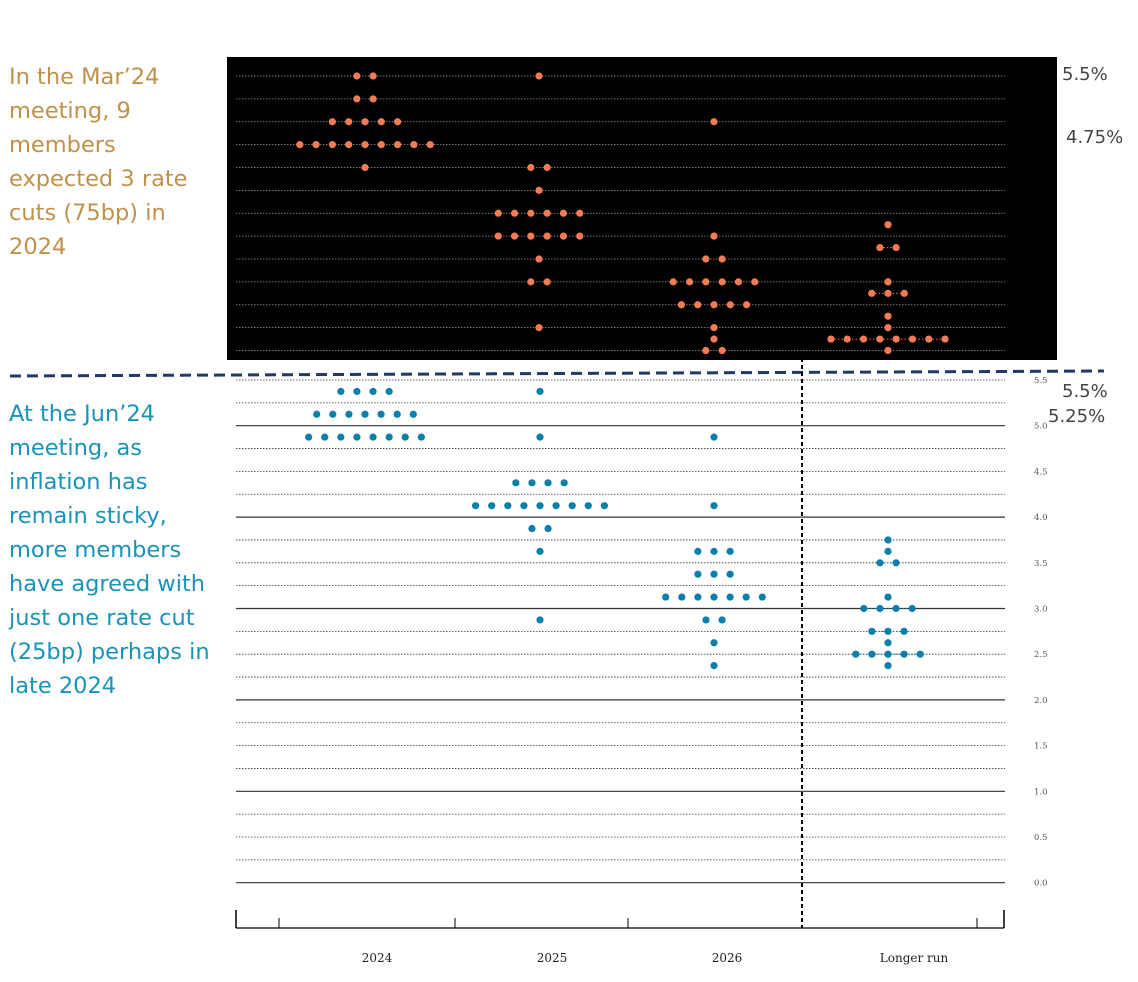  What do you see at coordinates (1077, 416) in the screenshot?
I see `jun-median-label: 5.25%` at bounding box center [1077, 416].